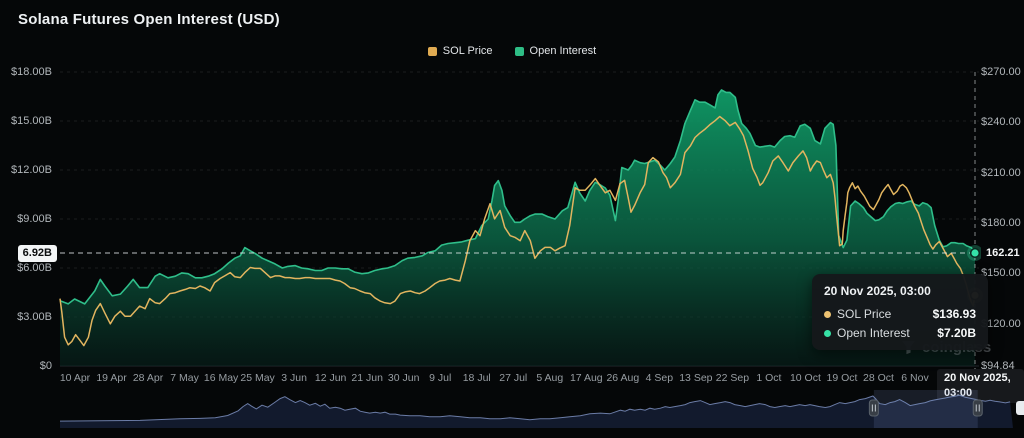 The image size is (1024, 438). I want to click on tooltip-label-sol: SOL Price, so click(864, 314).